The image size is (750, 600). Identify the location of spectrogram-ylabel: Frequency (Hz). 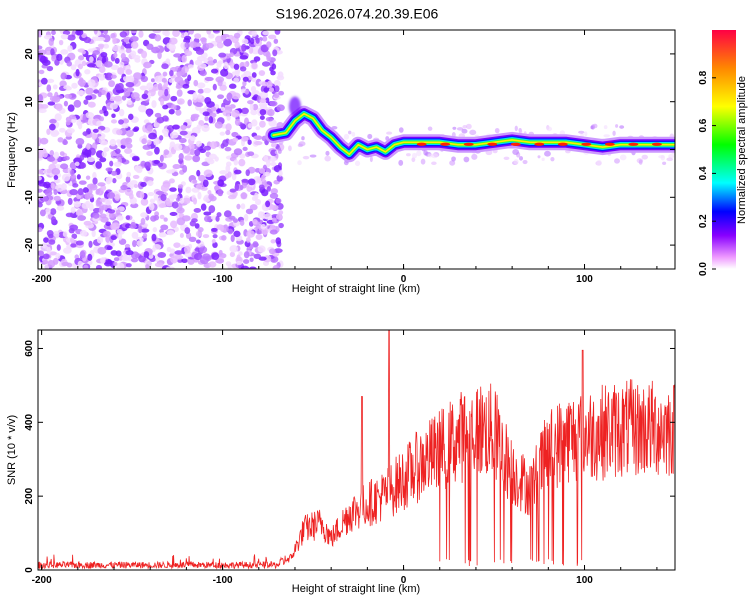
(12, 150).